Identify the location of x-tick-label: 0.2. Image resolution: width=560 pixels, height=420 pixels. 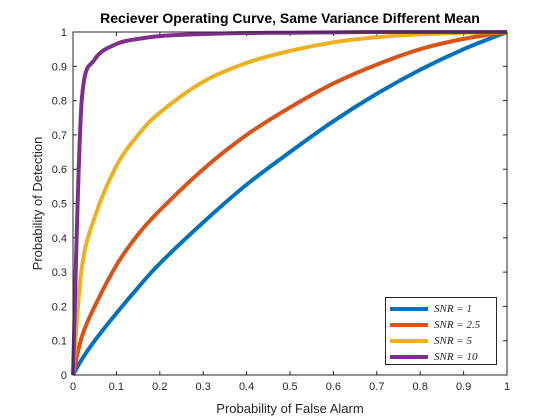
(159, 387).